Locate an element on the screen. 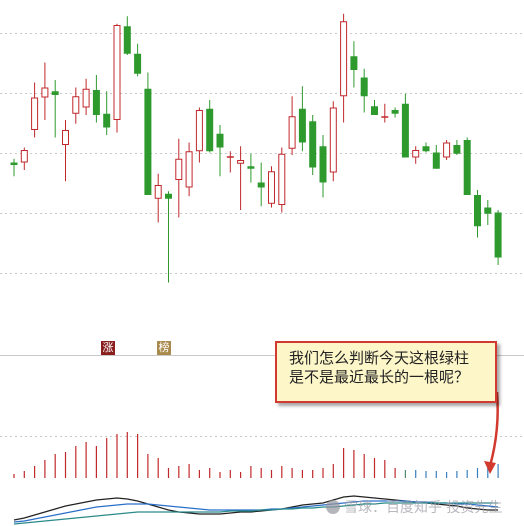 Image resolution: width=524 pixels, height=526 pixels. pointer-arrow is located at coordinates (491, 432).